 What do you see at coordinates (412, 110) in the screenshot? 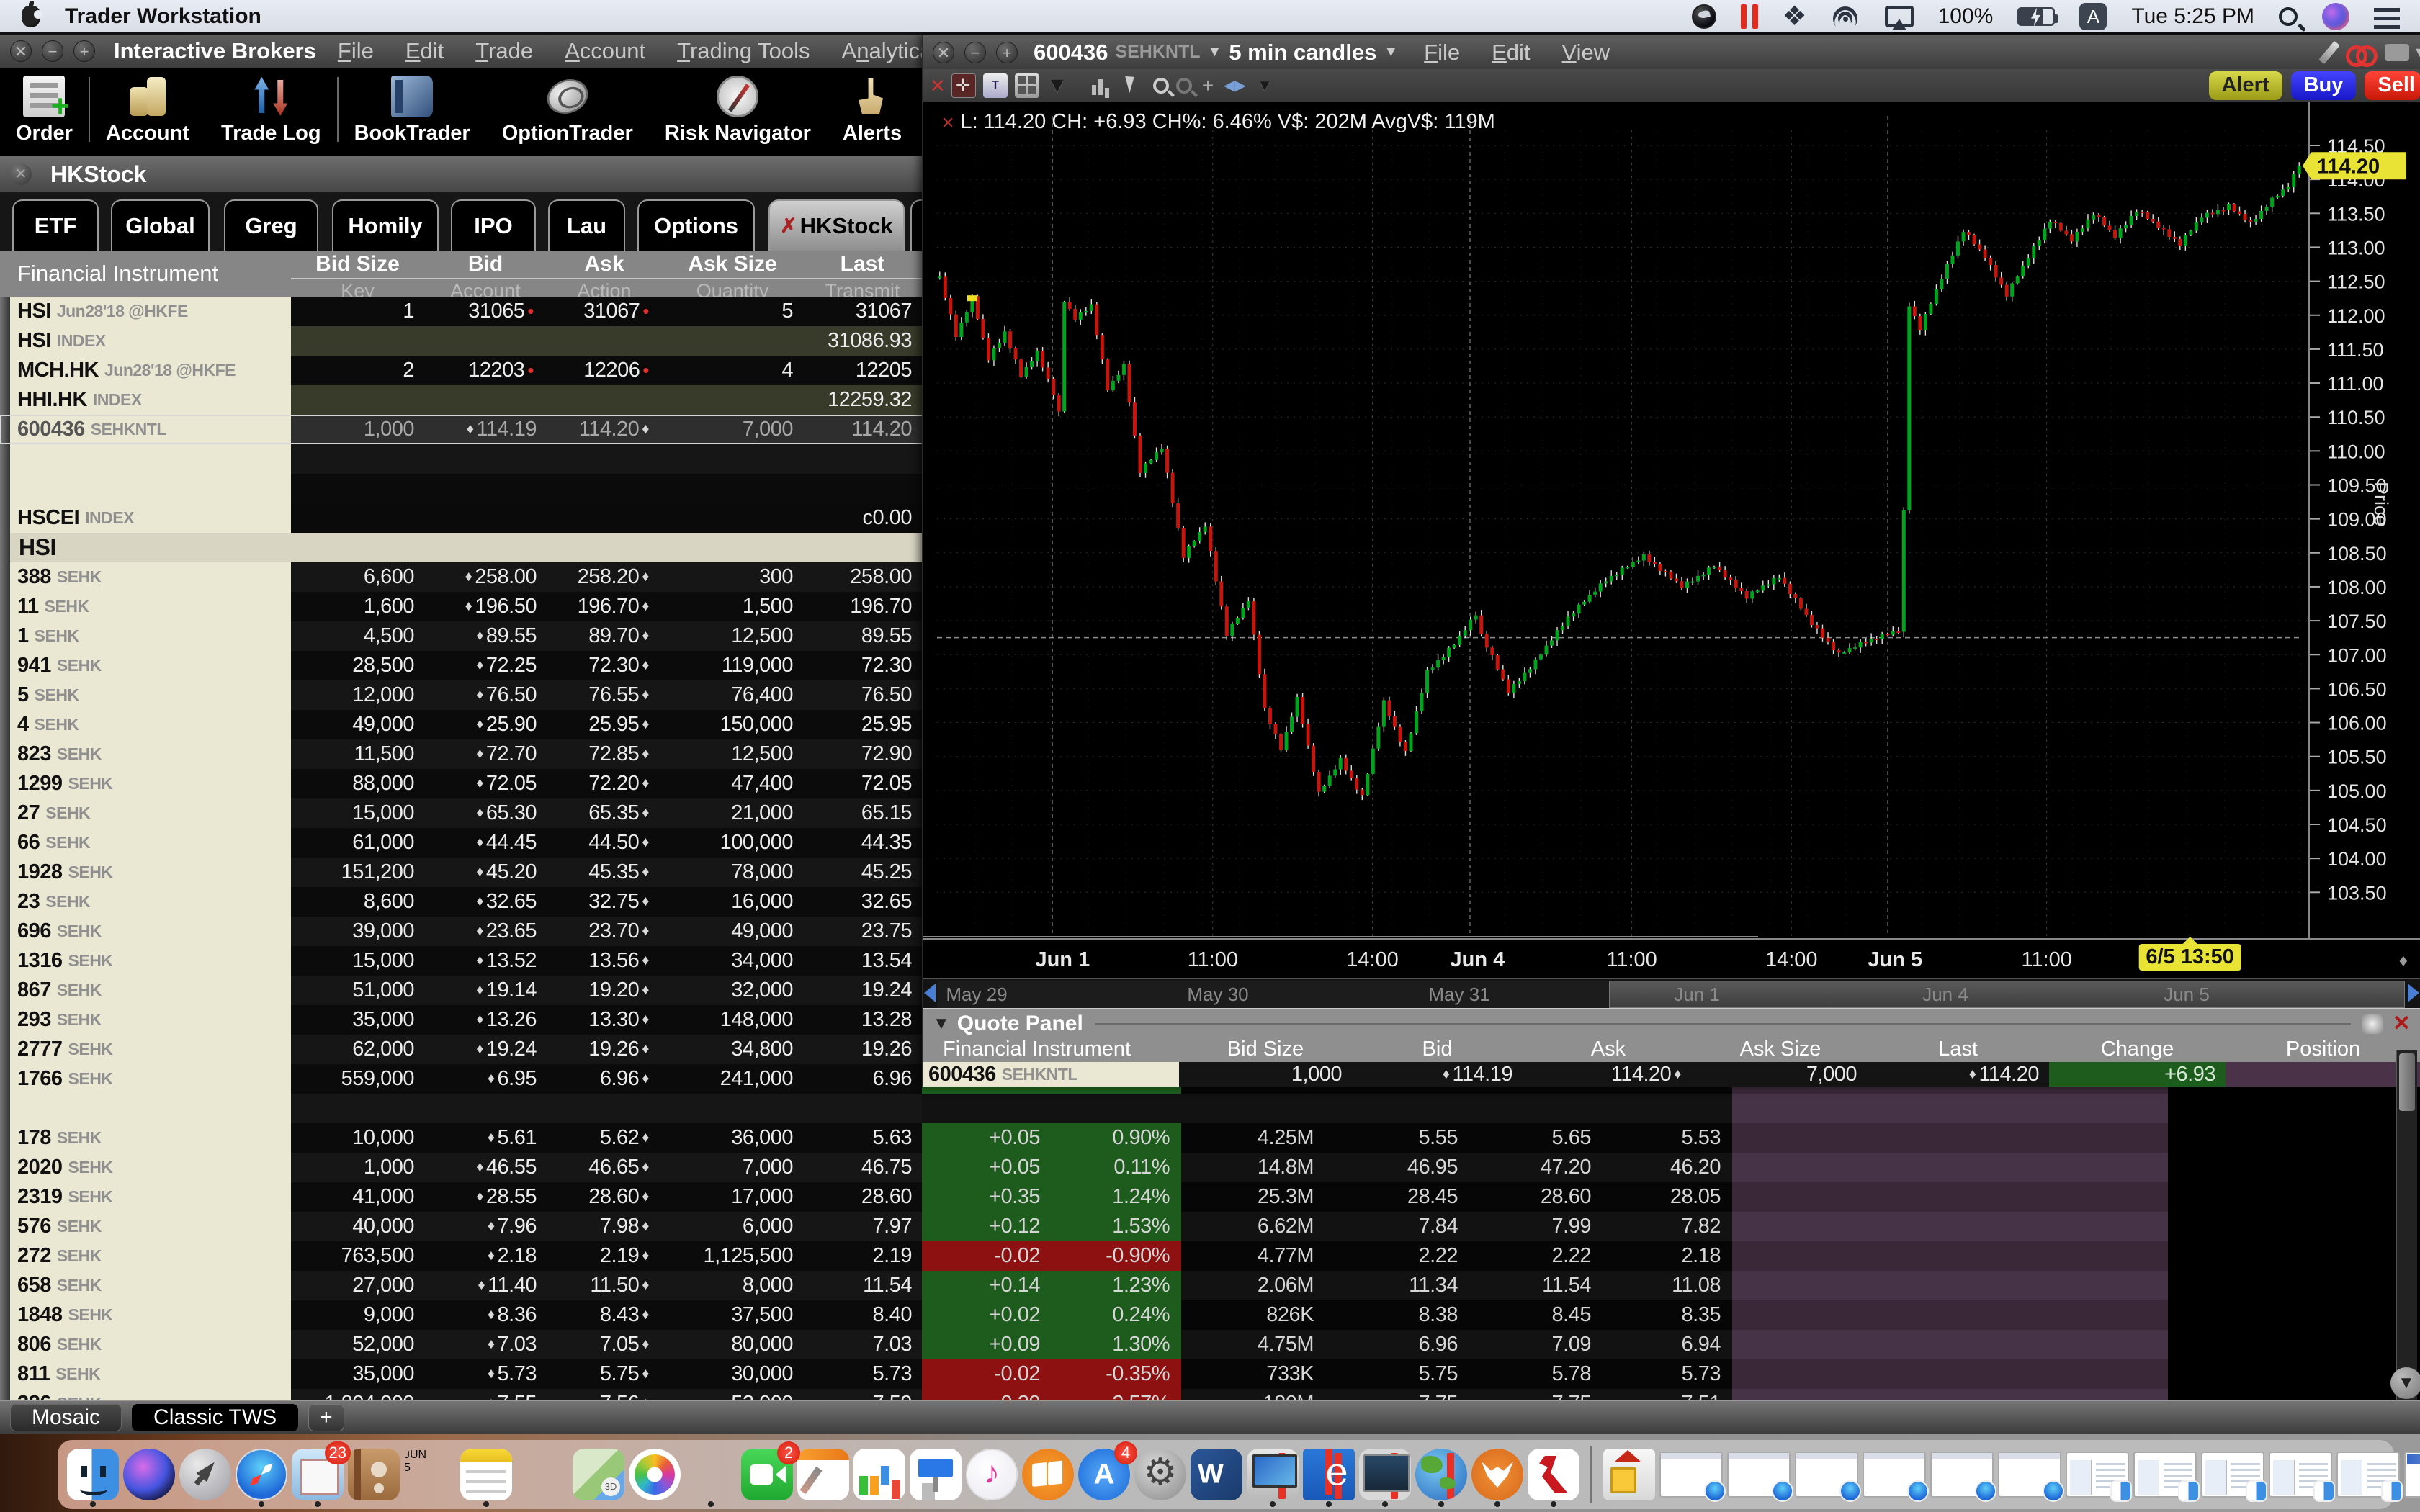
I see `booktrader-button: BookTrader` at bounding box center [412, 110].